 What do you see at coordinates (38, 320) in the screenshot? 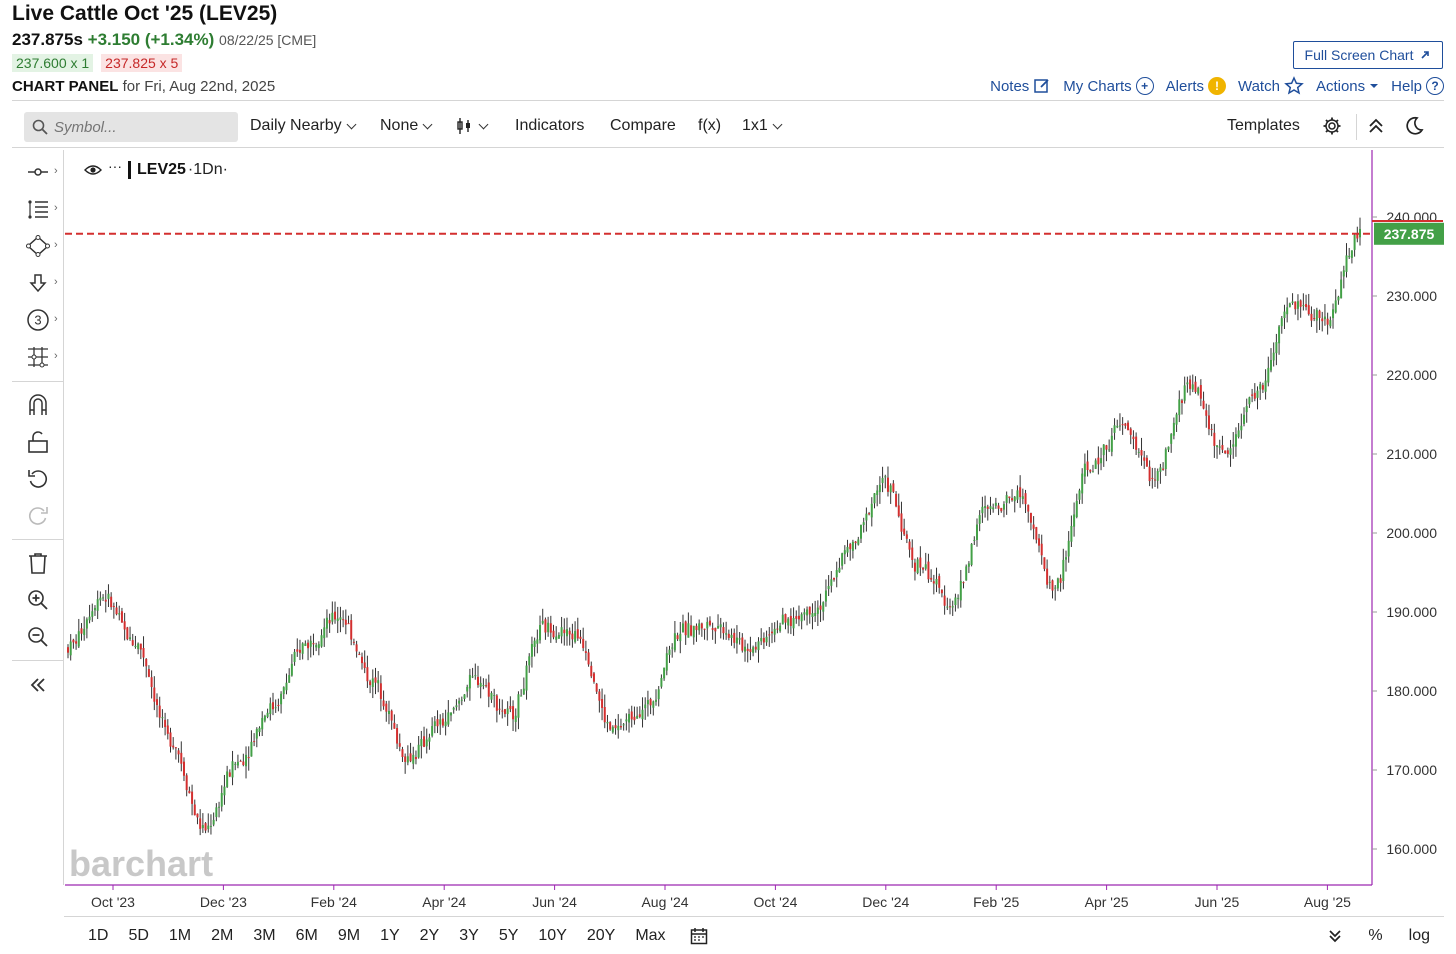
I see `counter-tool: 3` at bounding box center [38, 320].